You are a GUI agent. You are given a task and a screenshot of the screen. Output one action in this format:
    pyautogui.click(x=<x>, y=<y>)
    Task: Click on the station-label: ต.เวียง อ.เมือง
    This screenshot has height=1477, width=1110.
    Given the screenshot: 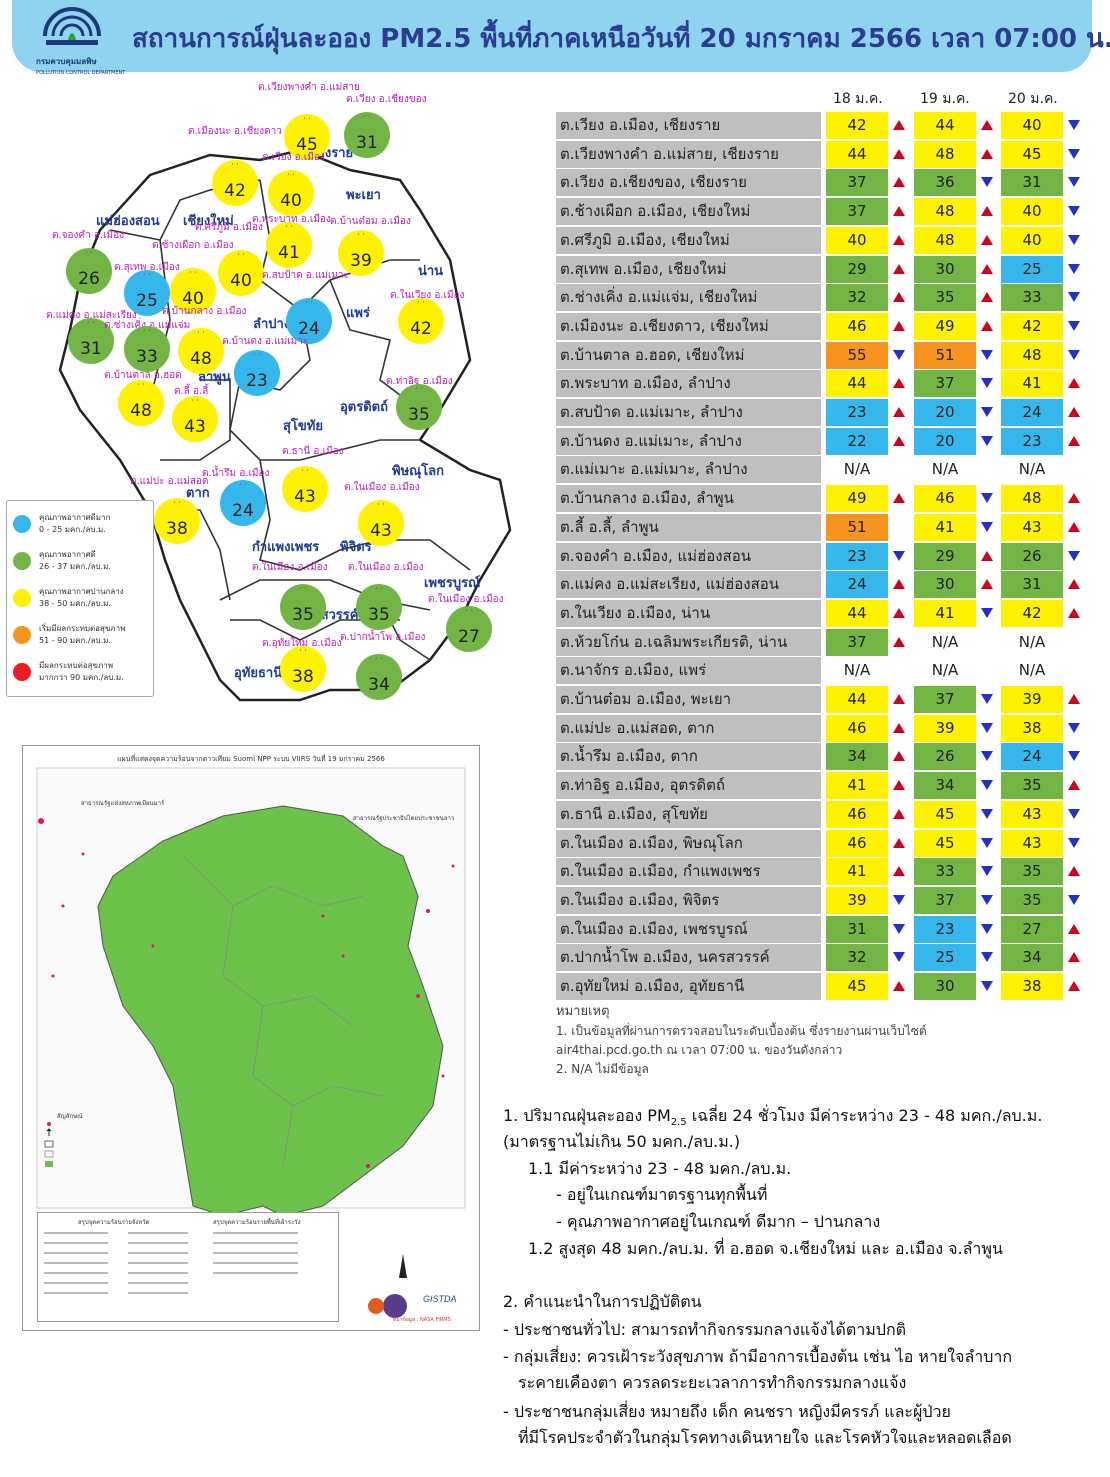 What is the action you would take?
    pyautogui.click(x=293, y=157)
    